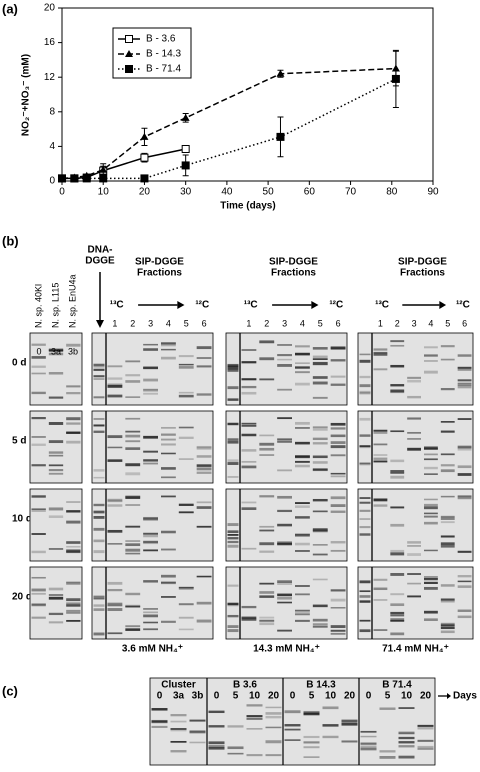 The width and height of the screenshot is (480, 772). I want to click on group-label: B 14.3, so click(321, 685).